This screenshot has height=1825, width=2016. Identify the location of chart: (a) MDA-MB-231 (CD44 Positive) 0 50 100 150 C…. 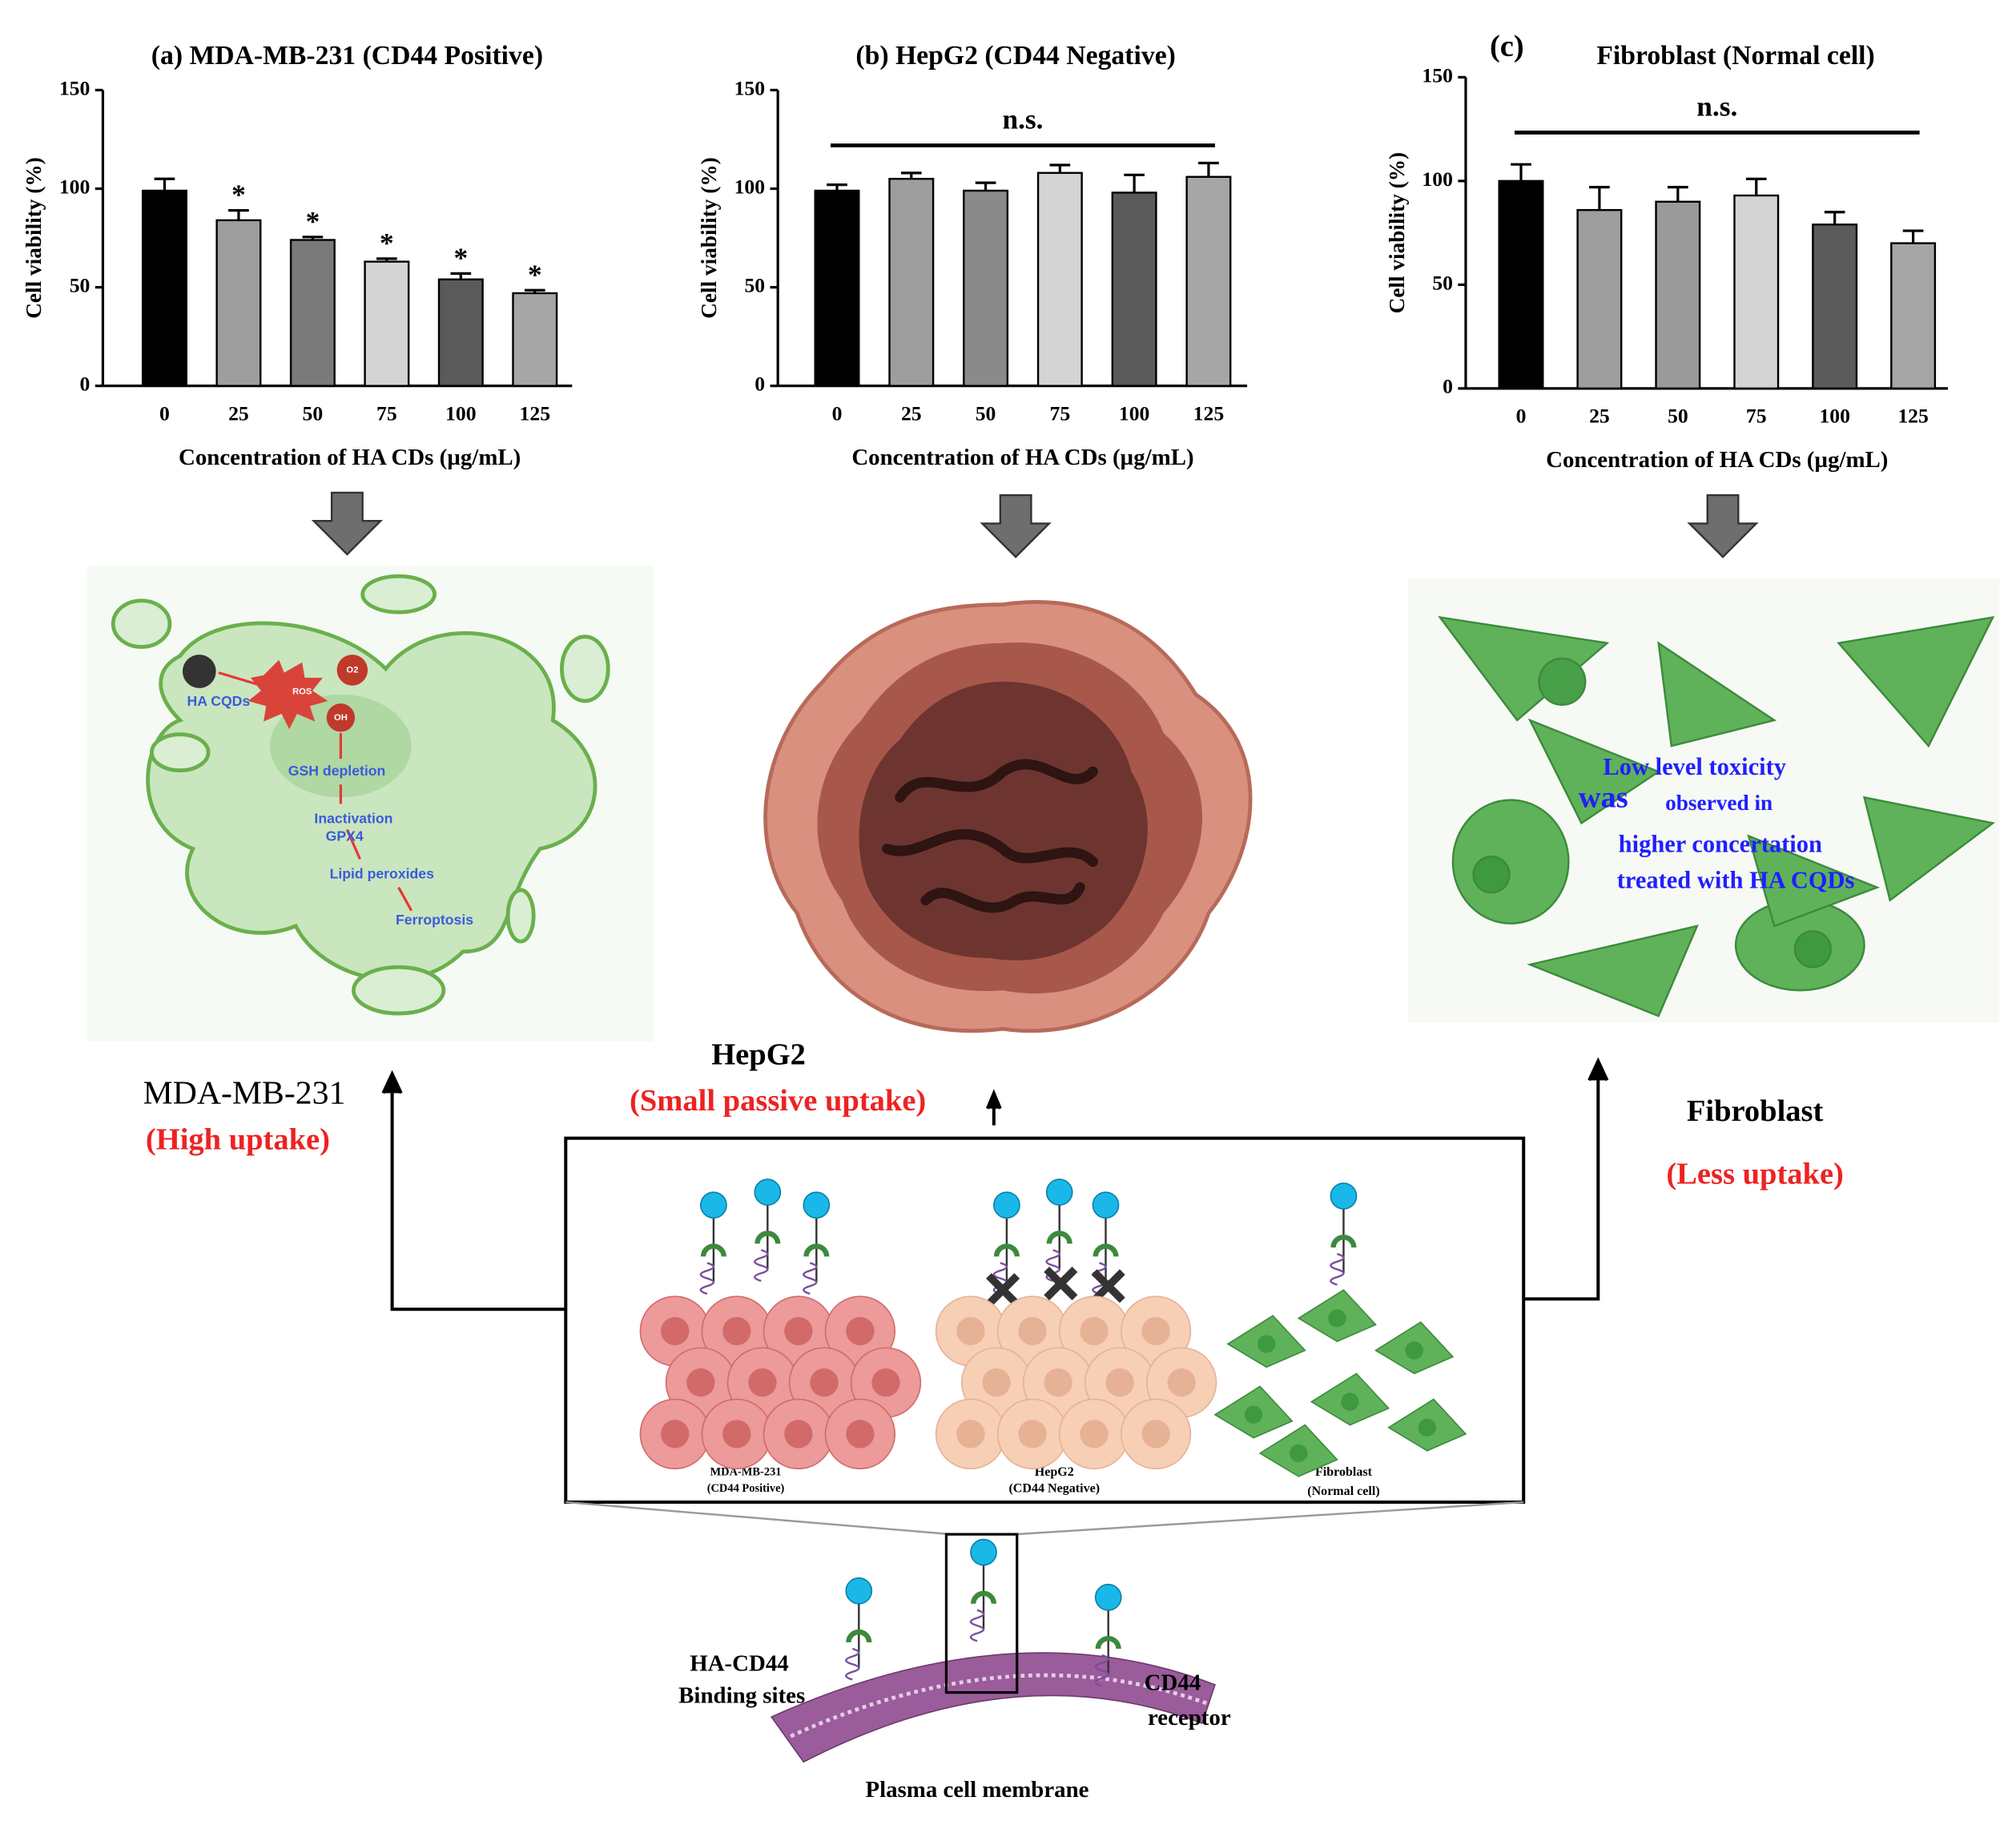
(297, 256).